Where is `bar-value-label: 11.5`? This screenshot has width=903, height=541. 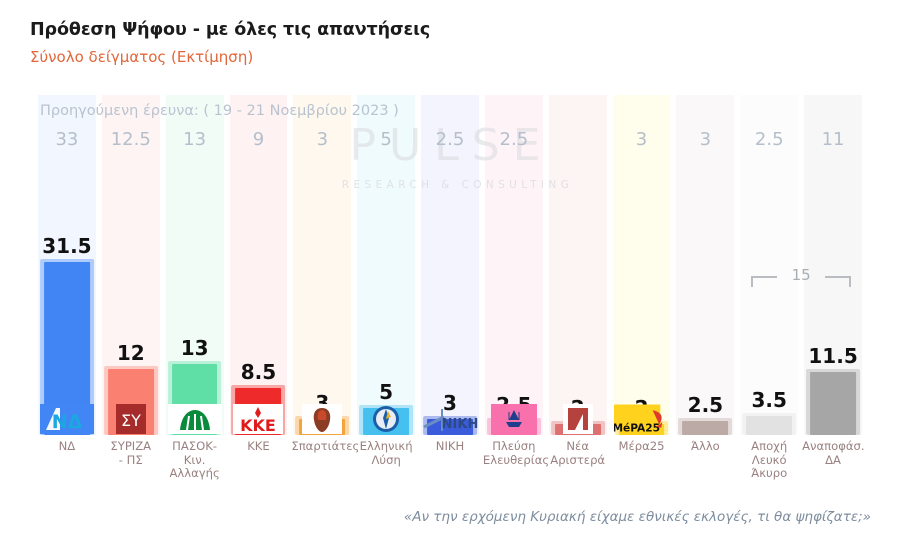
bar-value-label: 11.5 is located at coordinates (833, 355).